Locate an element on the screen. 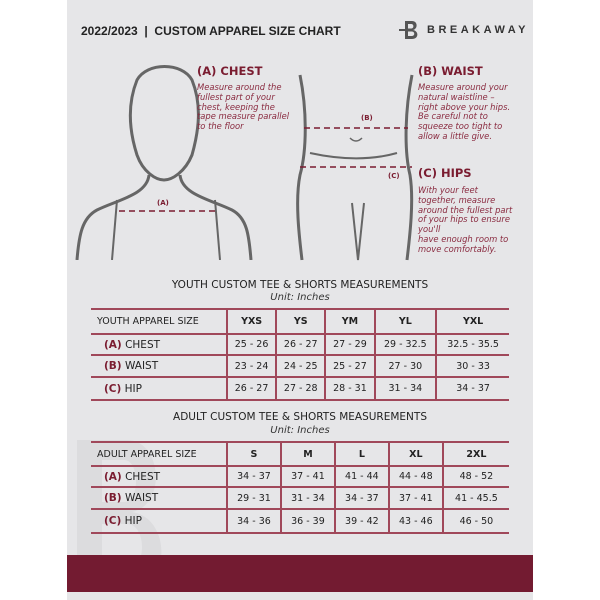  cell: 41 - 44 is located at coordinates (361, 477).